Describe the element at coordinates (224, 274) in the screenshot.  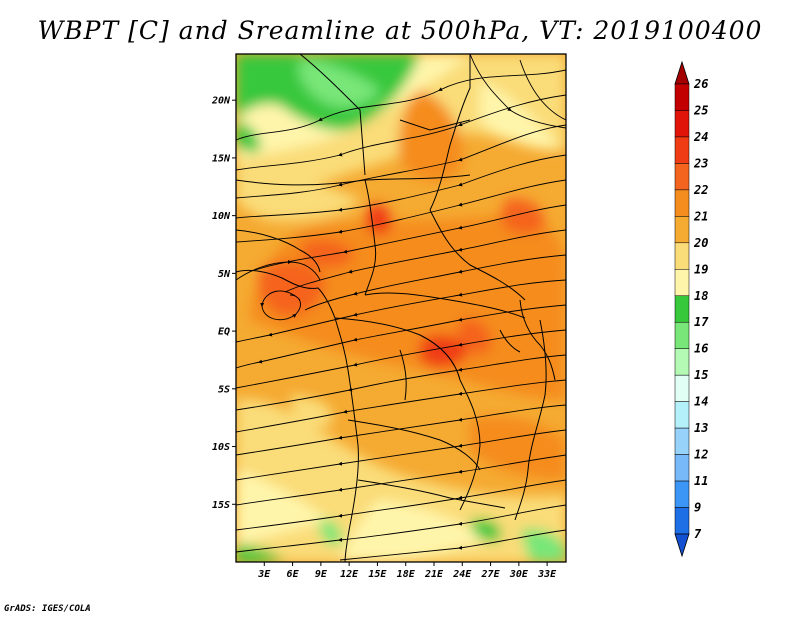
I see `lat-tick-label: 5N` at that location.